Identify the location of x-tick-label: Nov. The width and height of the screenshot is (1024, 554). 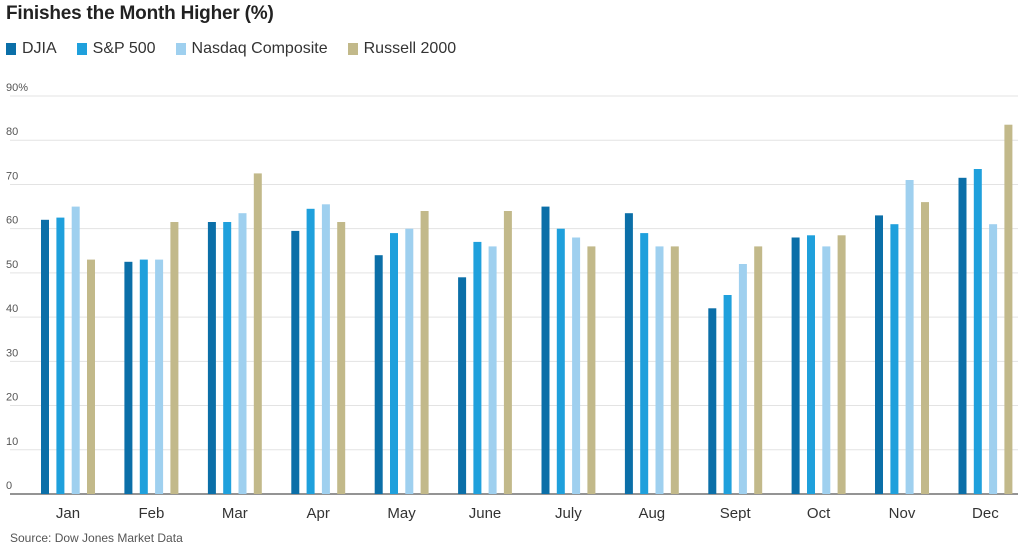
(902, 513).